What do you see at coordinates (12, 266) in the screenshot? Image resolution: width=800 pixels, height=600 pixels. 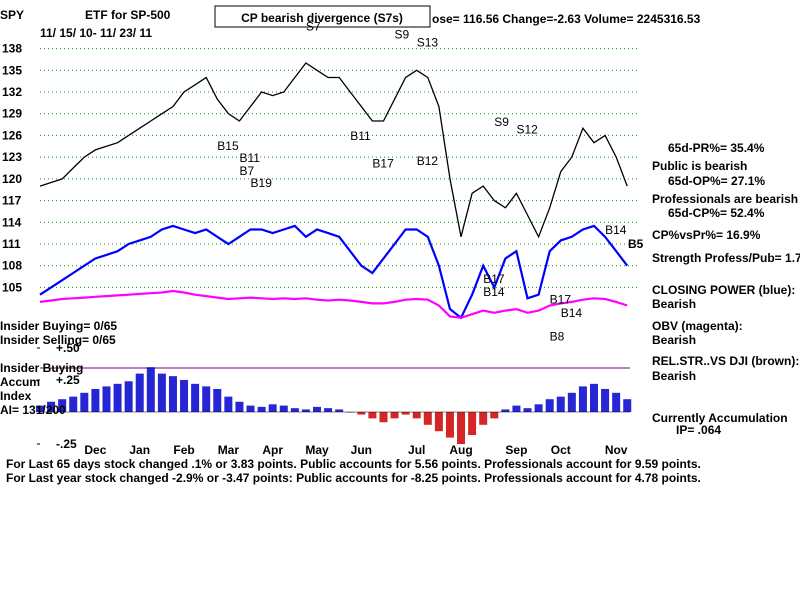 I see `y-tick-label: 108` at bounding box center [12, 266].